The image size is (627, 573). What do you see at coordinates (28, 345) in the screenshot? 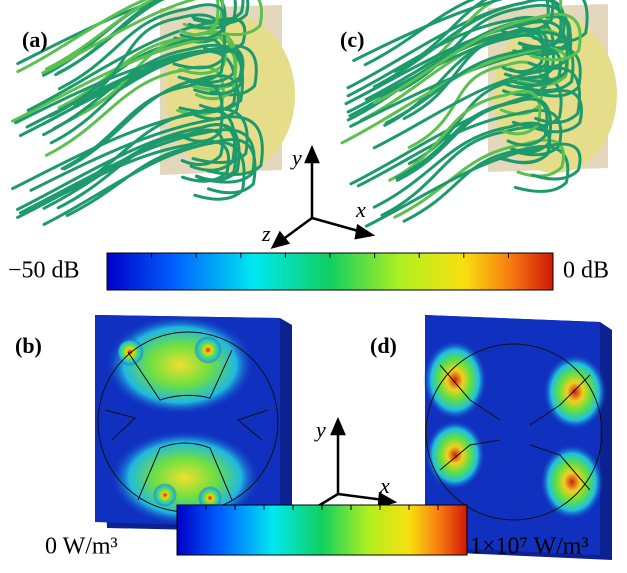
I see `panel-label: (b)` at bounding box center [28, 345].